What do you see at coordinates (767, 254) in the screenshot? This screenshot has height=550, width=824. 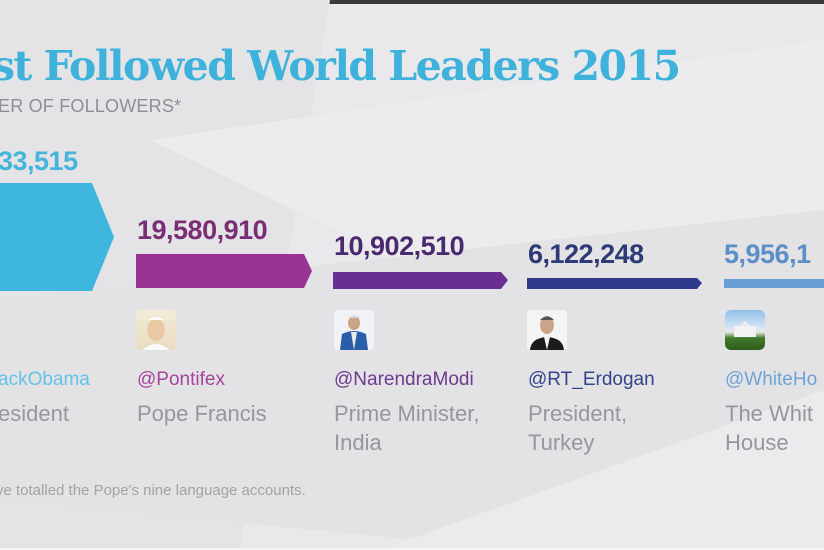 I see `value-label-whitehouse: 5,956,1` at bounding box center [767, 254].